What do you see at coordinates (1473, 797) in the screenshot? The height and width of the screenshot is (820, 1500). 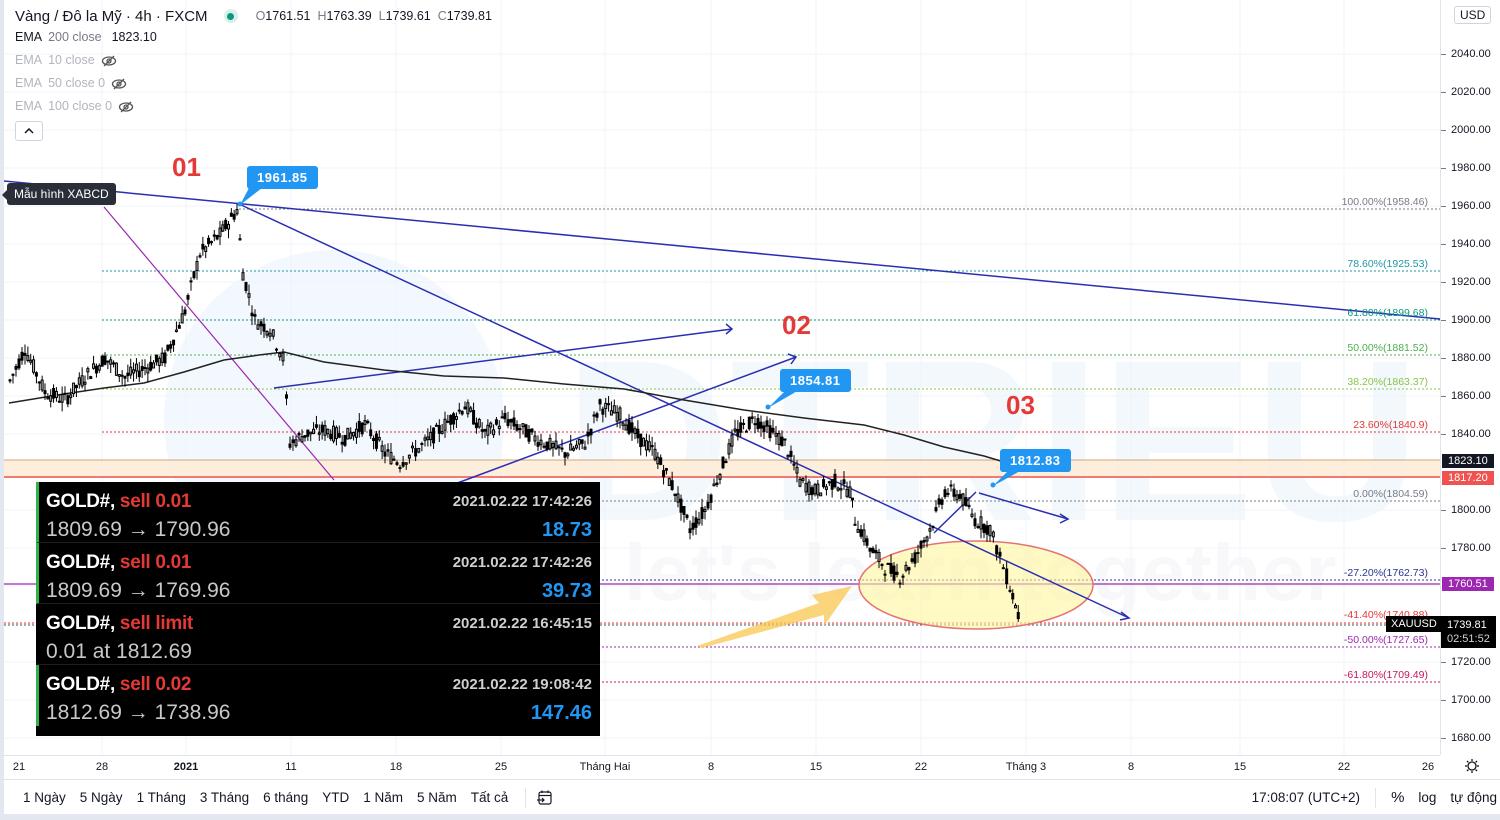 I see `auto-scale-toggle: tự động` at bounding box center [1473, 797].